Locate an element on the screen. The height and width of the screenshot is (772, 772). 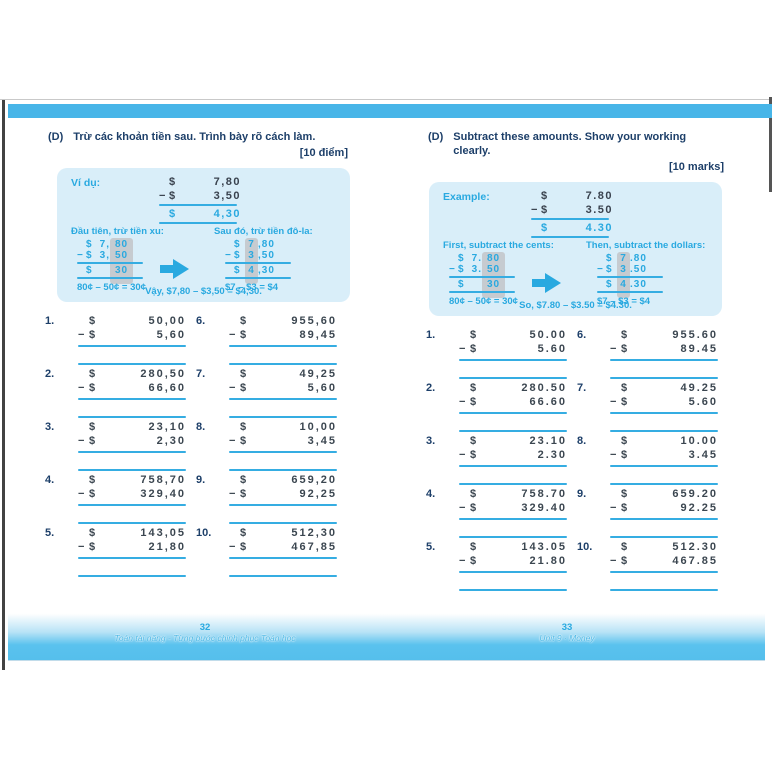
problem-block: 8. $10.00 − $3.45 is located at coordinates (652, 460).